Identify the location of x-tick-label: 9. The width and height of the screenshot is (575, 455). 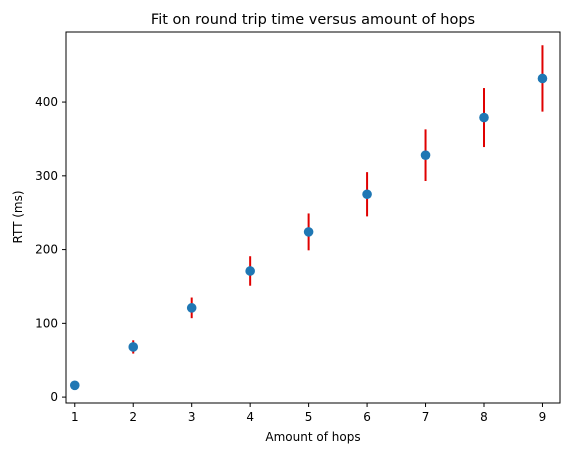
(543, 417).